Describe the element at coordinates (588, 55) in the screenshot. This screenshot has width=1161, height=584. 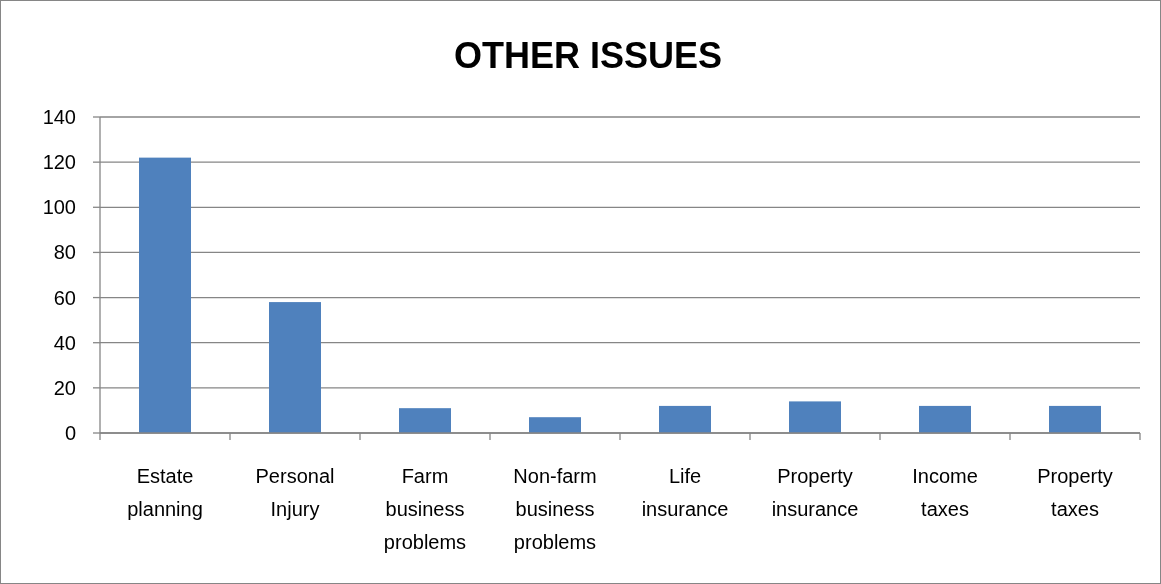
I see `chart-title: OTHER ISSUES` at that location.